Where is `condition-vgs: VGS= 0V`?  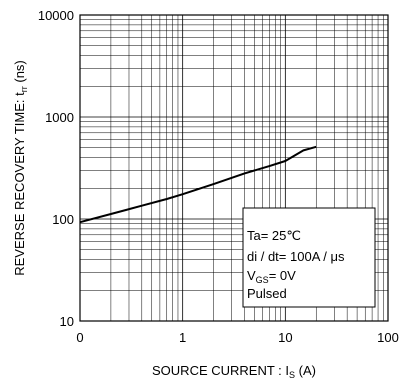 condition-vgs: VGS= 0V is located at coordinates (271, 276).